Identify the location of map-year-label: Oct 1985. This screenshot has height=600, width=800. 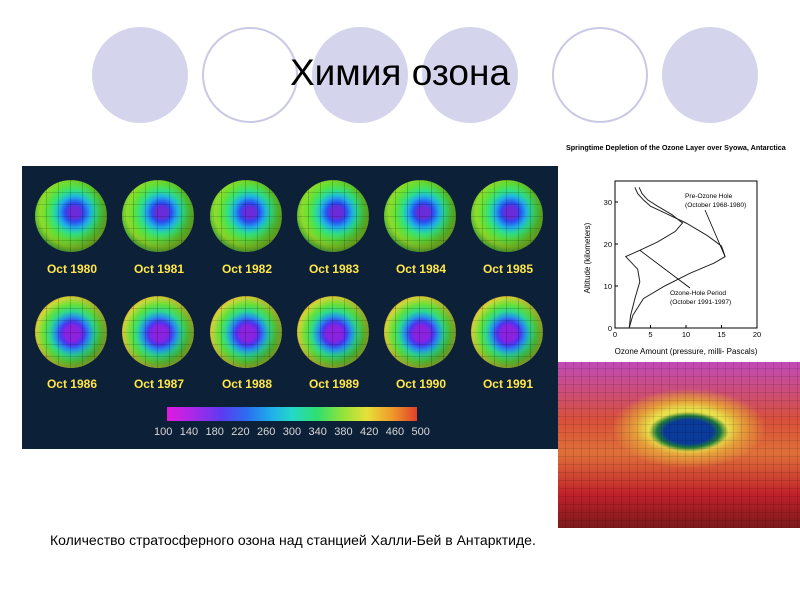
(508, 269).